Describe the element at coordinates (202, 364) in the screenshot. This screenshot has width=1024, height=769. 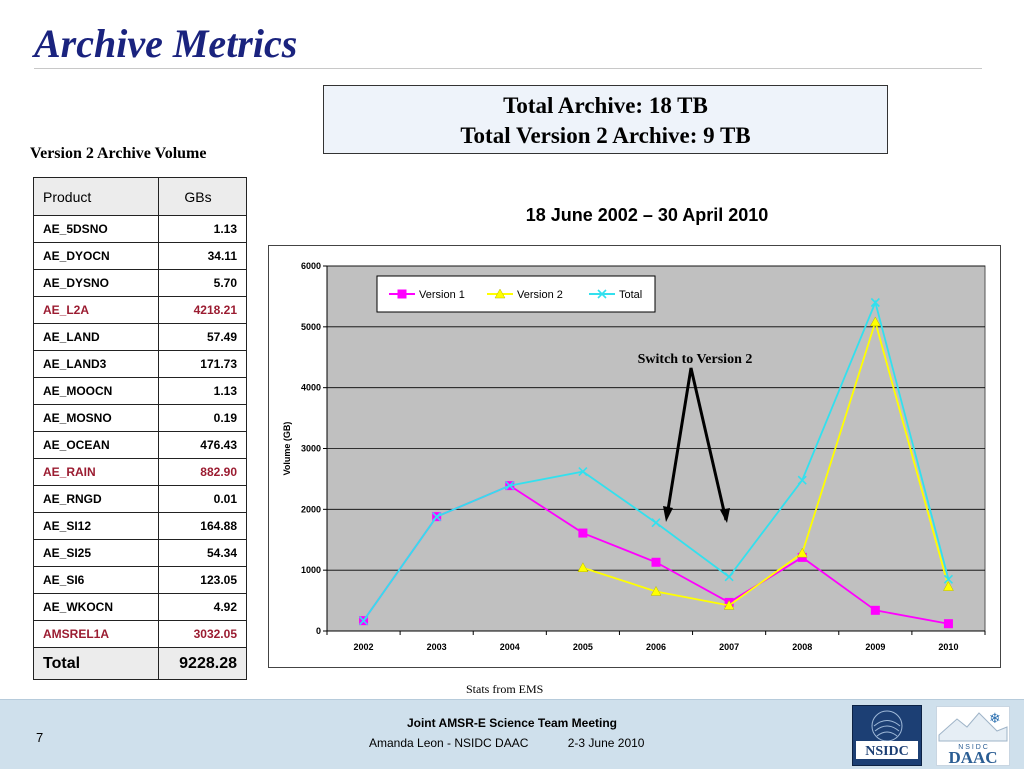
I see `gbs-cell: 171.73` at that location.